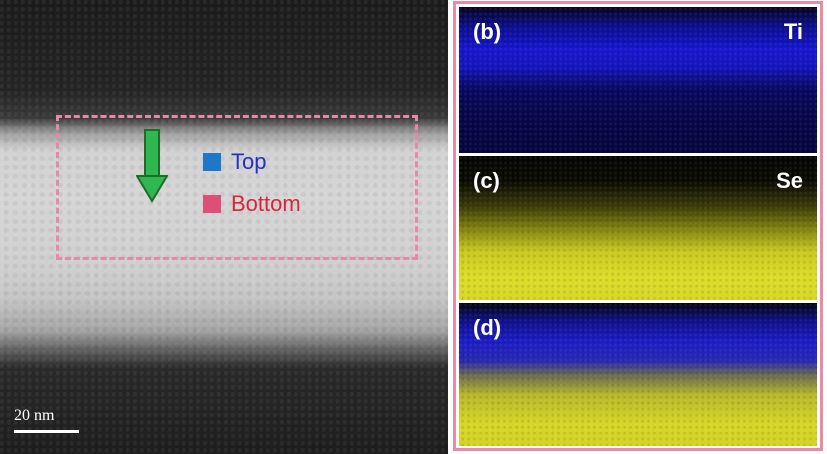  I want to click on panel-label-c: (c), so click(486, 180).